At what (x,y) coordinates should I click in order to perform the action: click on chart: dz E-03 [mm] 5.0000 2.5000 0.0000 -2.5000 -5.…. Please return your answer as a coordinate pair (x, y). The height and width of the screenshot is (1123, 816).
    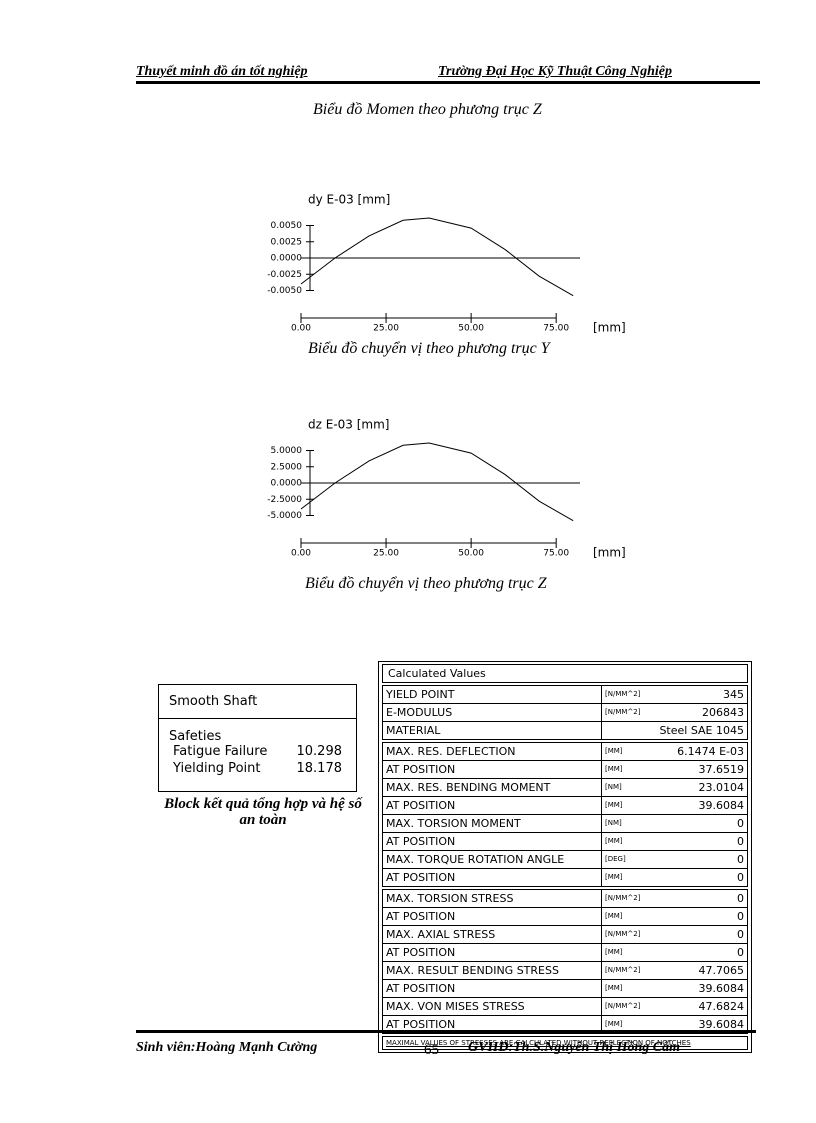
    Looking at the image, I should click on (446, 489).